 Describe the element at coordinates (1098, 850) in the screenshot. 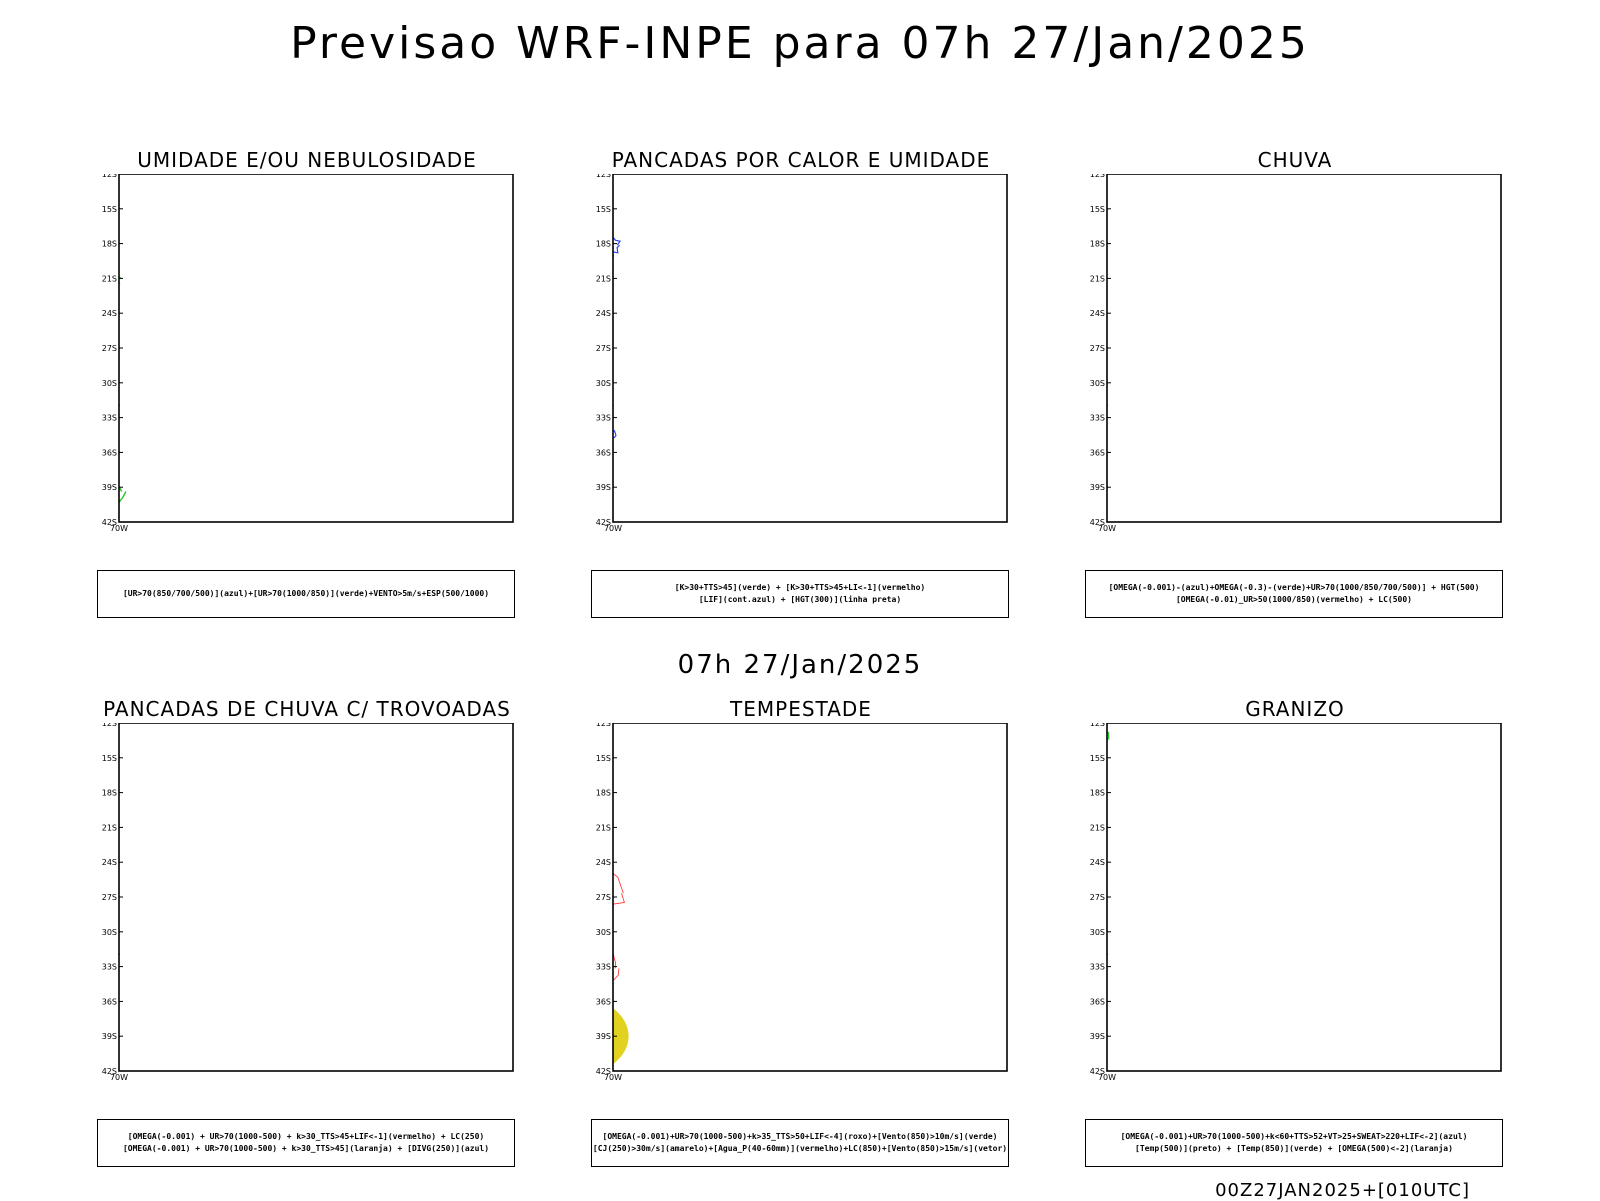

I see `hail-fill-blue` at that location.